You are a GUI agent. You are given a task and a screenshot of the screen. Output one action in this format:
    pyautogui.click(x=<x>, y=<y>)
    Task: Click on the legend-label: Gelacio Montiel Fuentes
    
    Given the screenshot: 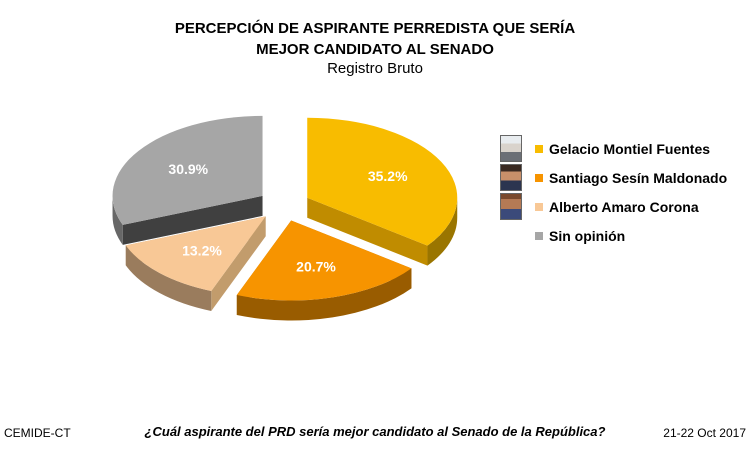 What is the action you would take?
    pyautogui.click(x=630, y=148)
    